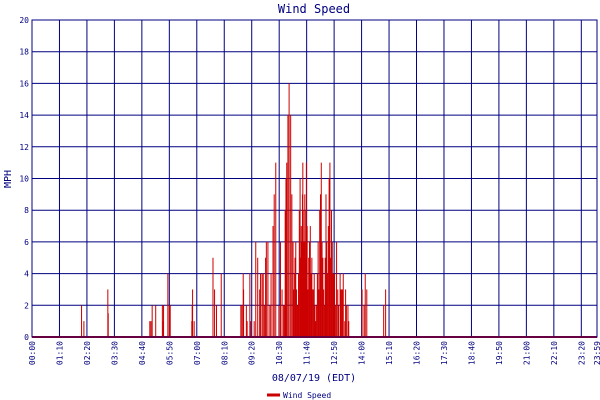  What do you see at coordinates (314, 9) in the screenshot?
I see `chart-title: Wind Speed` at bounding box center [314, 9].